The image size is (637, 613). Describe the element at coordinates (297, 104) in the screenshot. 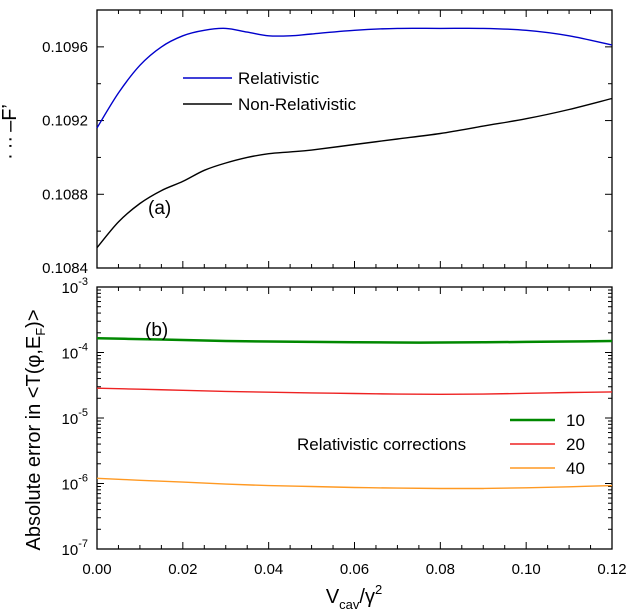

I see `legend-nonrelativistic-label: Non-Relativistic` at that location.